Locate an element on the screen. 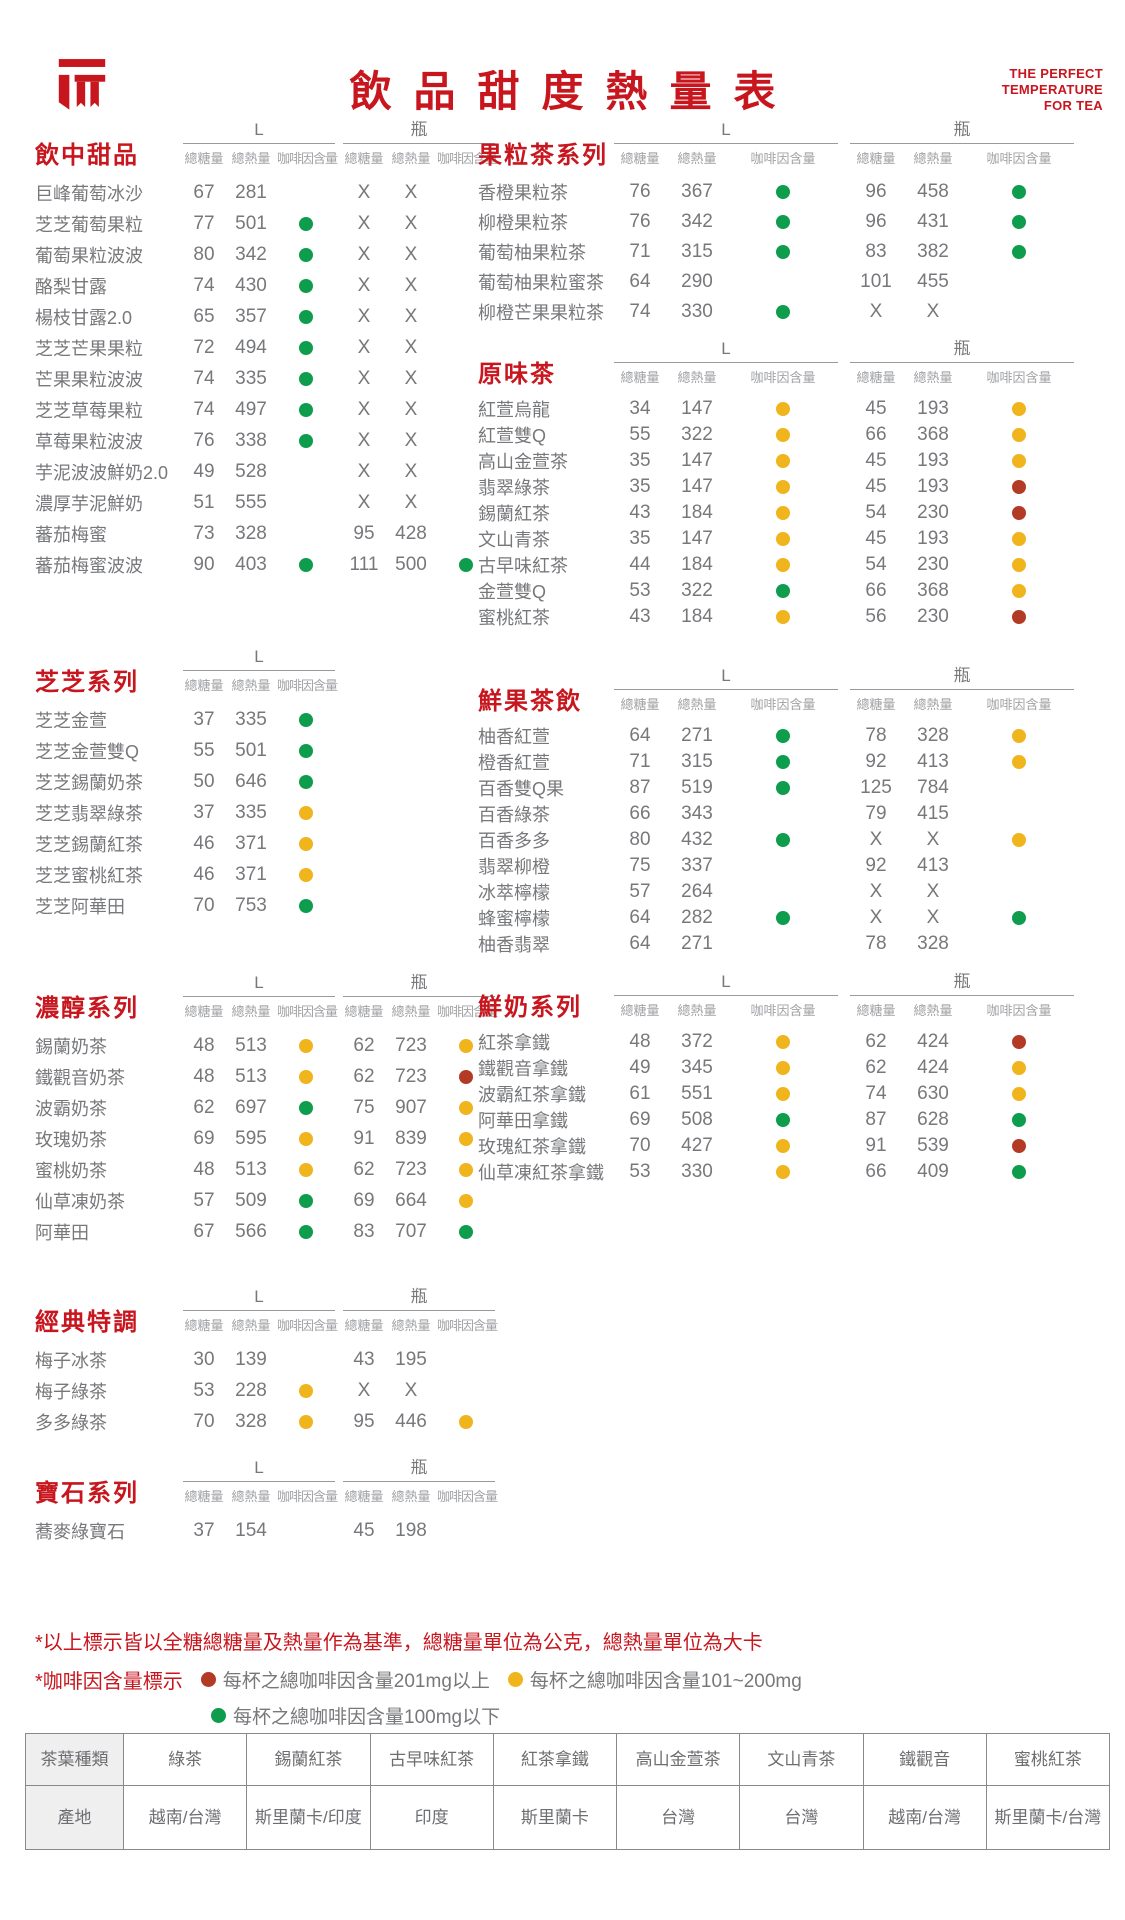 This screenshot has width=1125, height=1920. values-bottle: 75 907 is located at coordinates (419, 1108).